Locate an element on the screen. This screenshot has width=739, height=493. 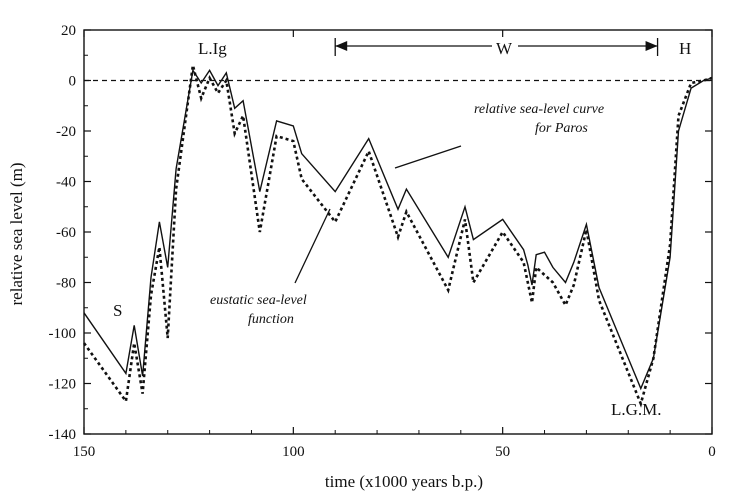
y-tick-label: -140 is located at coordinates (63, 435).